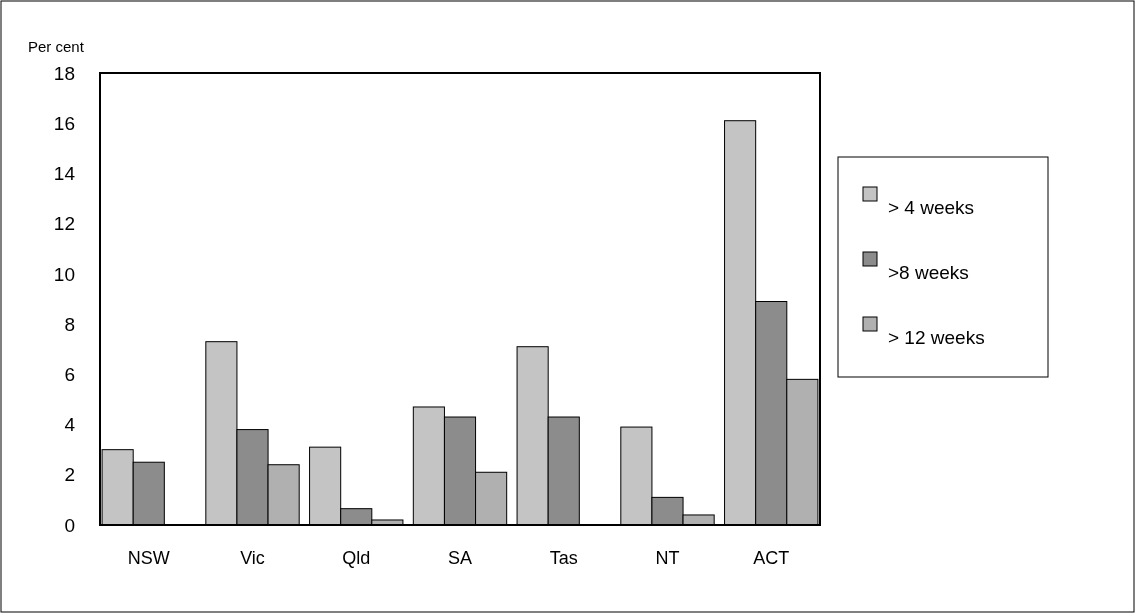 The height and width of the screenshot is (613, 1135). Describe the element at coordinates (69, 374) in the screenshot. I see `y-tick-label: 6` at that location.